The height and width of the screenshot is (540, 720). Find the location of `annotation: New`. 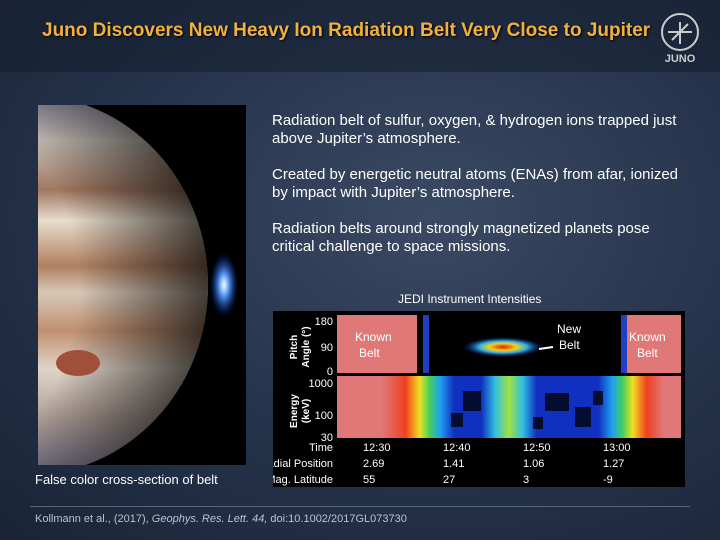

annotation: New is located at coordinates (569, 329).